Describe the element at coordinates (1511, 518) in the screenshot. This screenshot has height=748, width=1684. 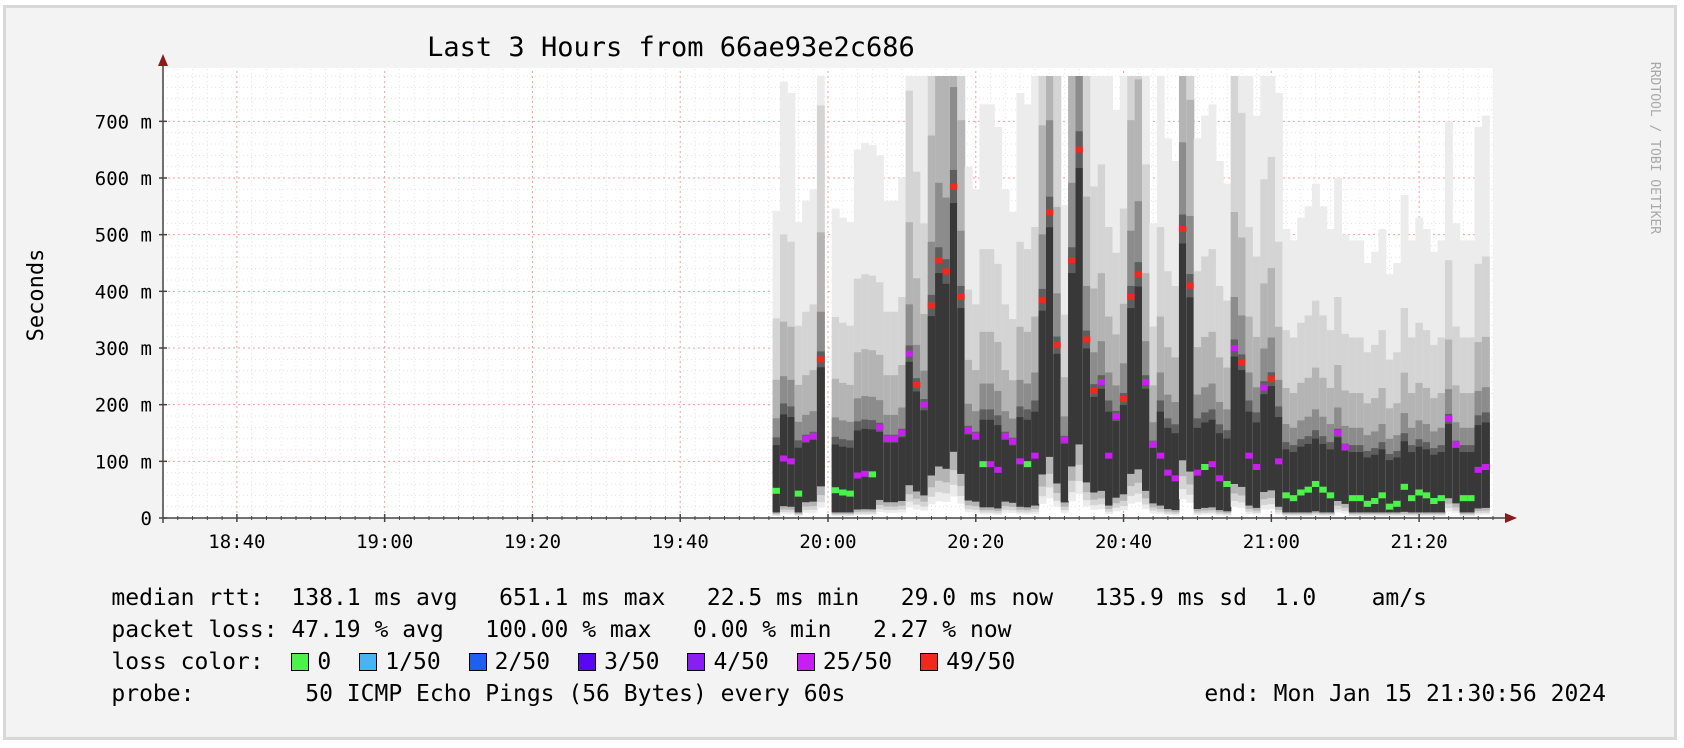
I see `x-axis-arrow` at that location.